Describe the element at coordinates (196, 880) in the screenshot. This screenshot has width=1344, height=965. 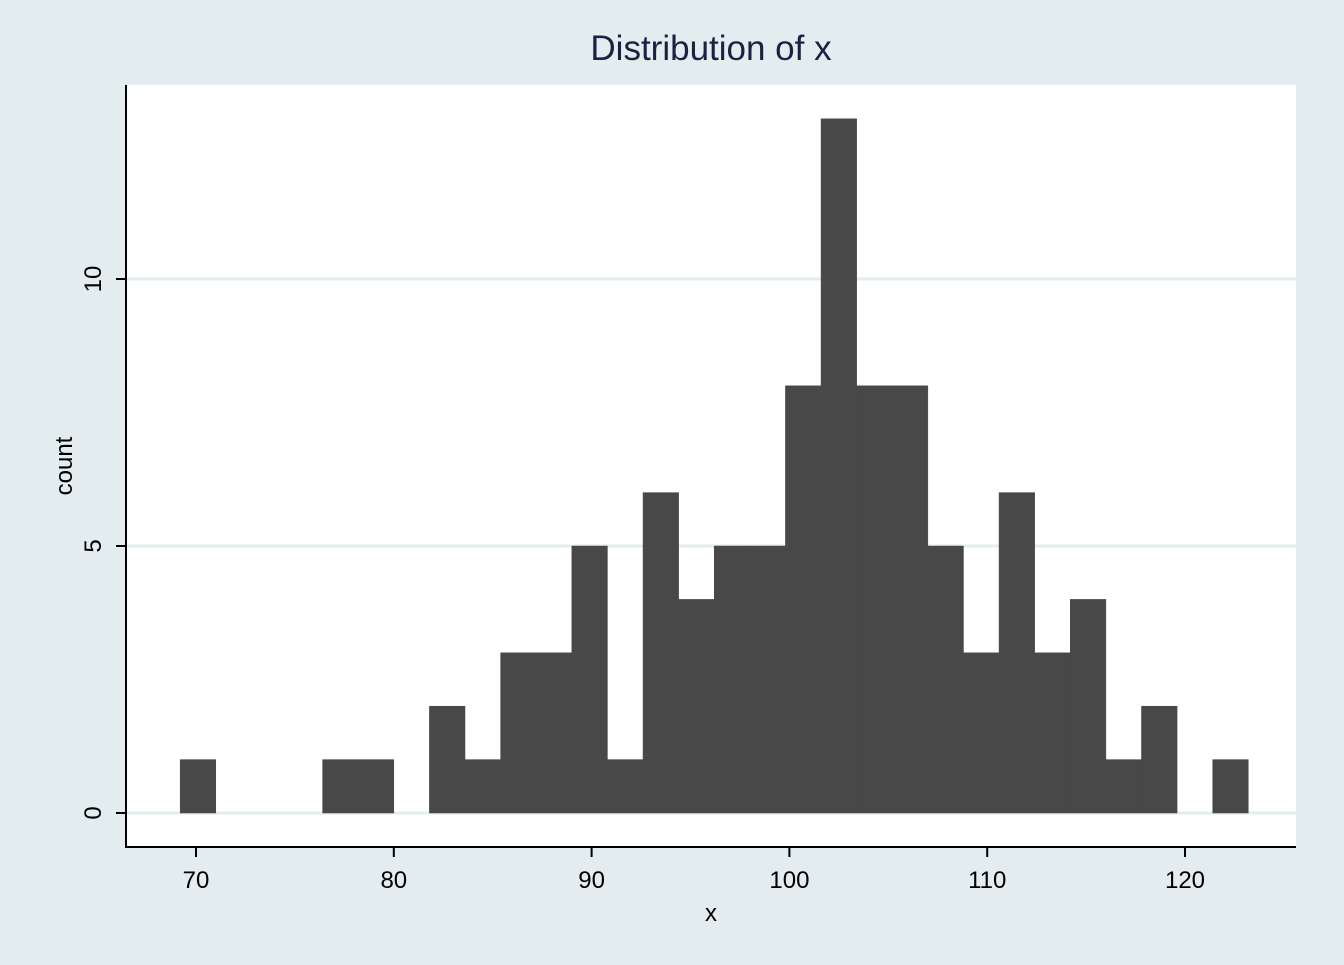
I see `x-tick-label: 70` at that location.